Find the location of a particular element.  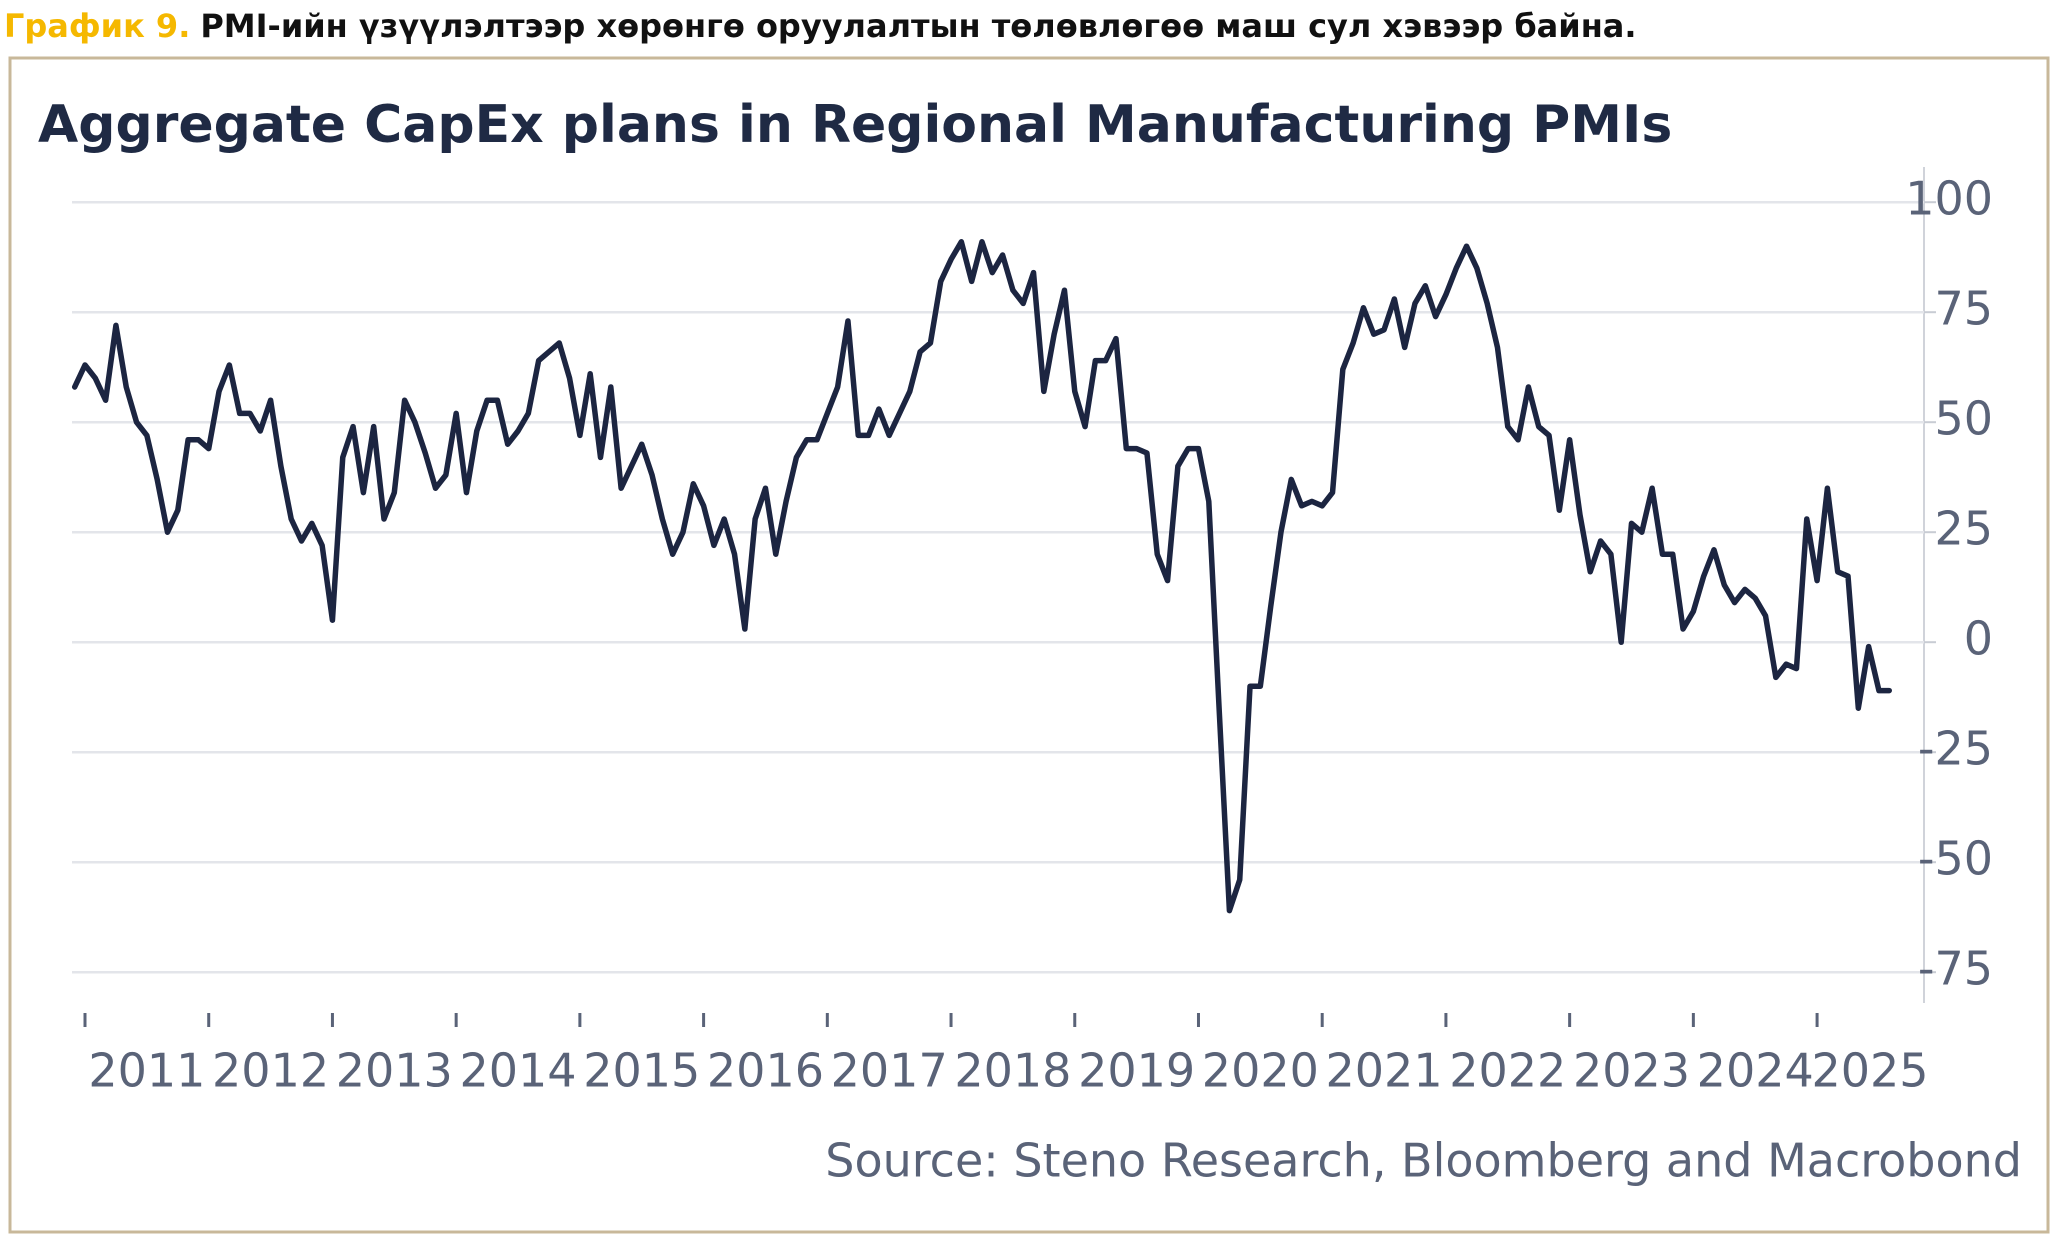

x-tick-label: 2015 is located at coordinates (641, 1071).